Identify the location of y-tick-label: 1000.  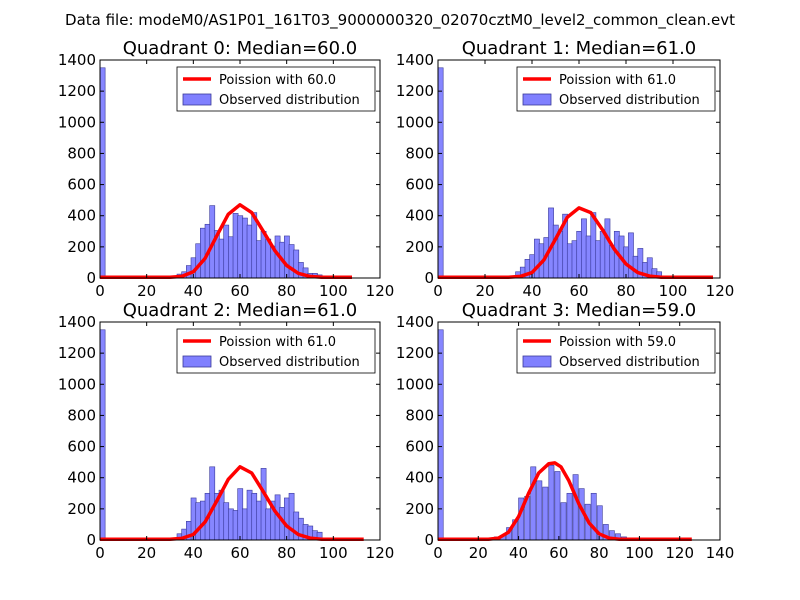
(415, 384).